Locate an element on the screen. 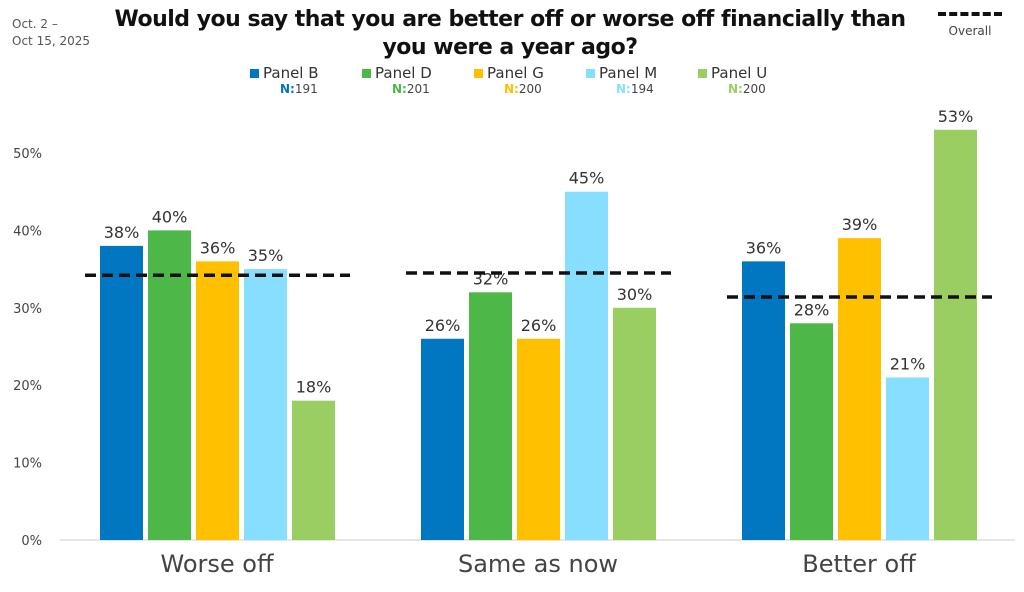  date-start: Oct. 2 – is located at coordinates (35, 24).